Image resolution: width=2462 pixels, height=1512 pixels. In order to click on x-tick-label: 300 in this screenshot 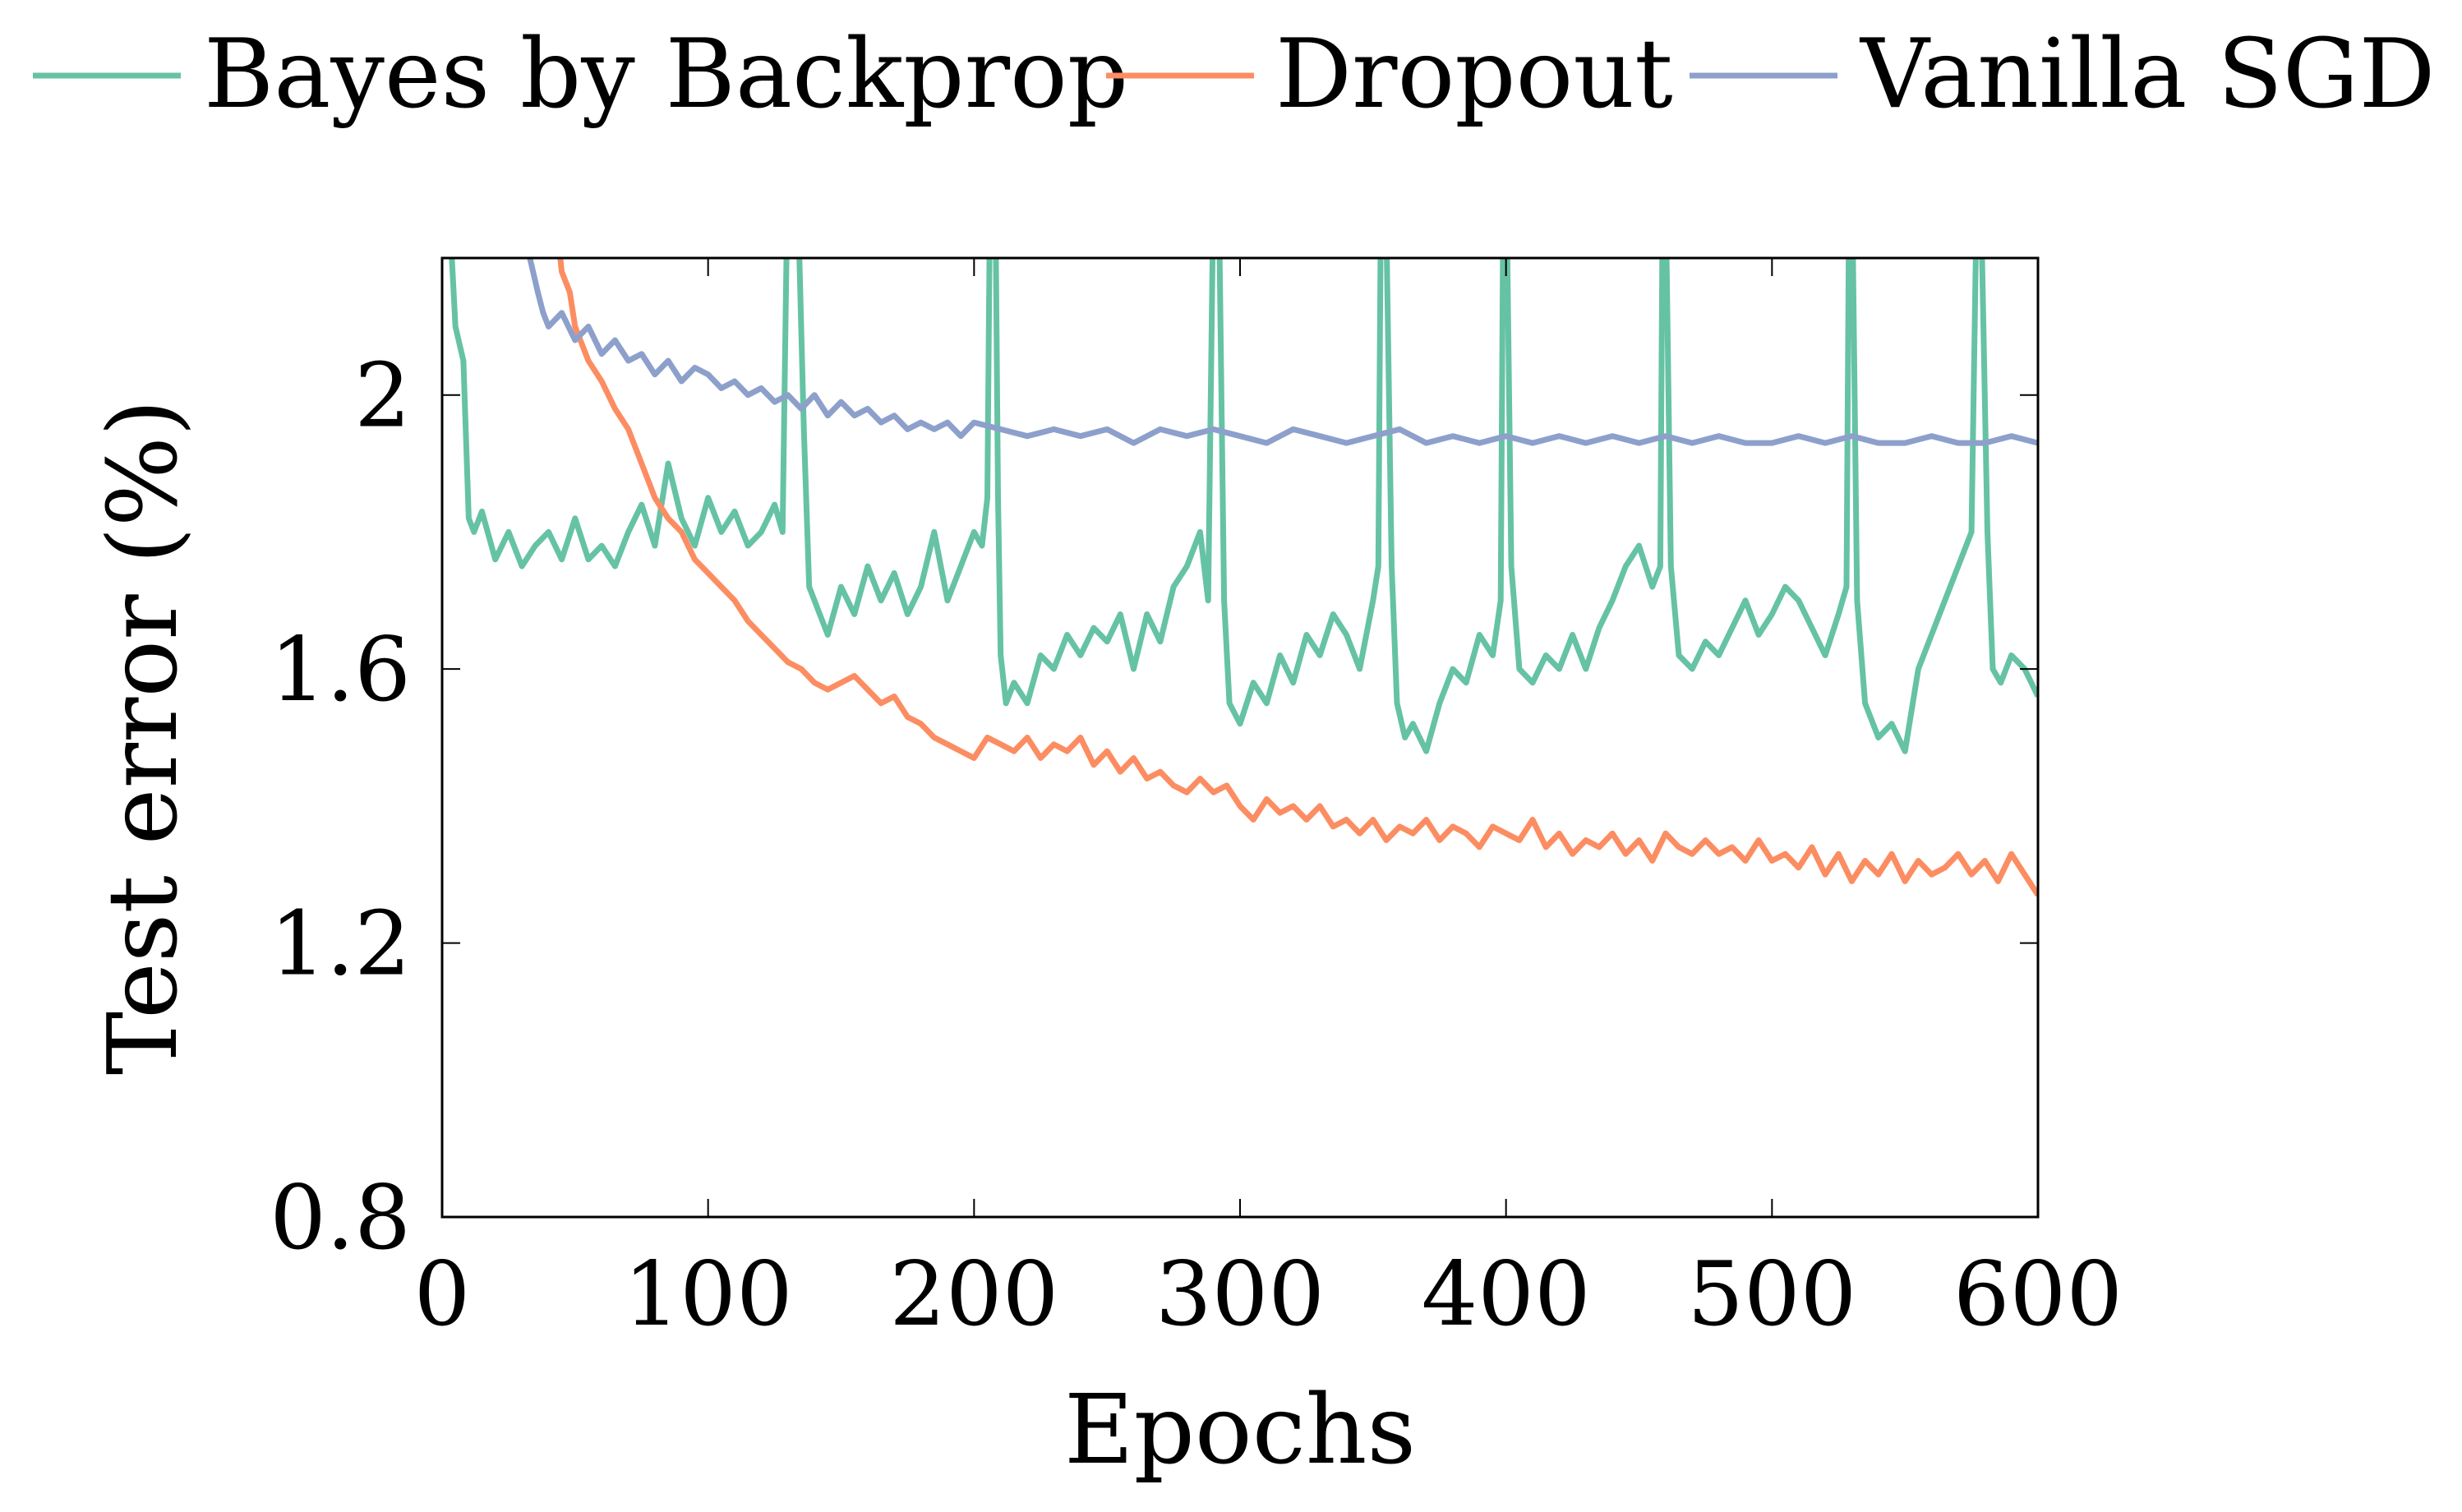, I will do `click(1240, 1295)`.